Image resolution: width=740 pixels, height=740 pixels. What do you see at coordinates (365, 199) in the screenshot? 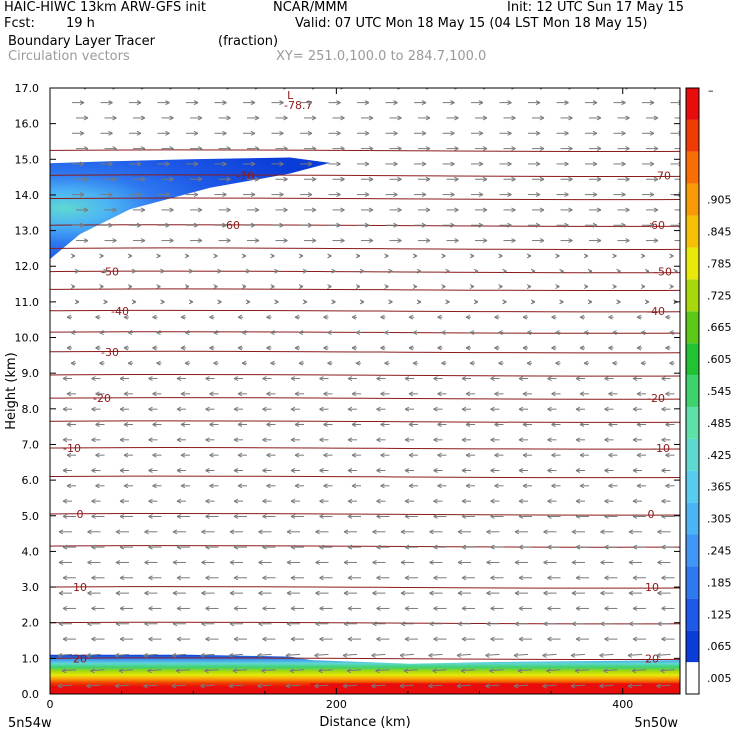
I see `isotherm-line` at bounding box center [365, 199].